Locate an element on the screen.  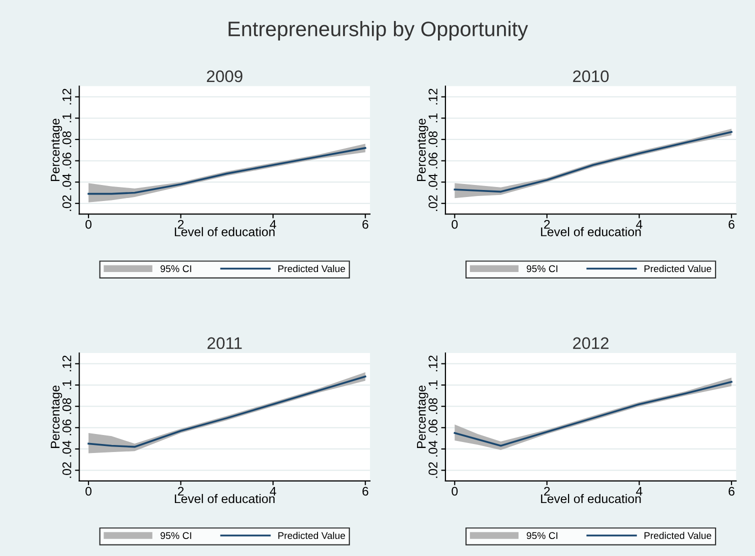
chart-subtitle: 2009 is located at coordinates (224, 76).